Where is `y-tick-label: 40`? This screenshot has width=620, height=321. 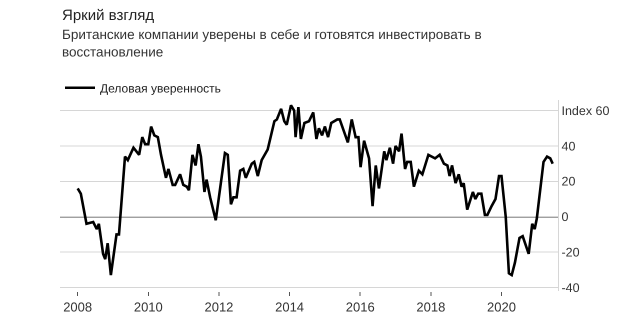 y-tick-label: 40 is located at coordinates (569, 146).